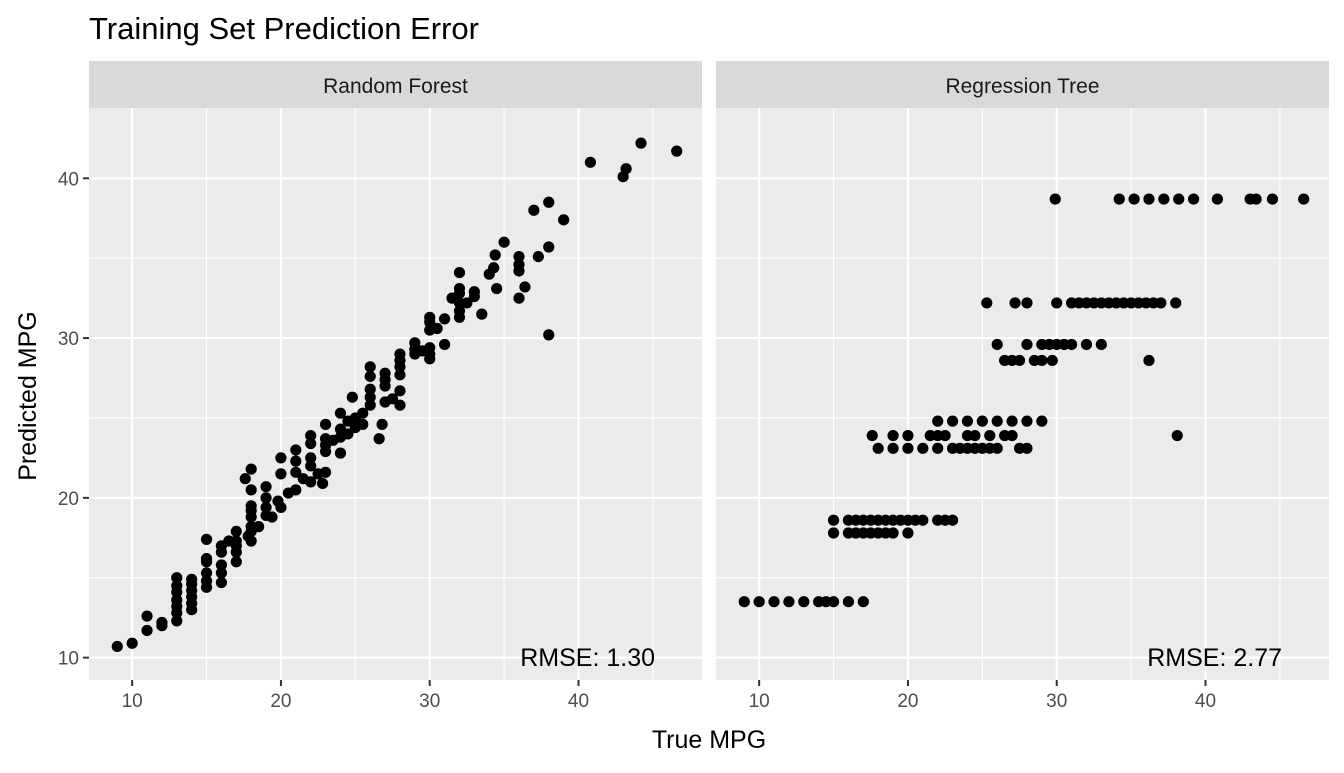 The width and height of the screenshot is (1344, 773). I want to click on x-axis-label: True MPG, so click(709, 740).